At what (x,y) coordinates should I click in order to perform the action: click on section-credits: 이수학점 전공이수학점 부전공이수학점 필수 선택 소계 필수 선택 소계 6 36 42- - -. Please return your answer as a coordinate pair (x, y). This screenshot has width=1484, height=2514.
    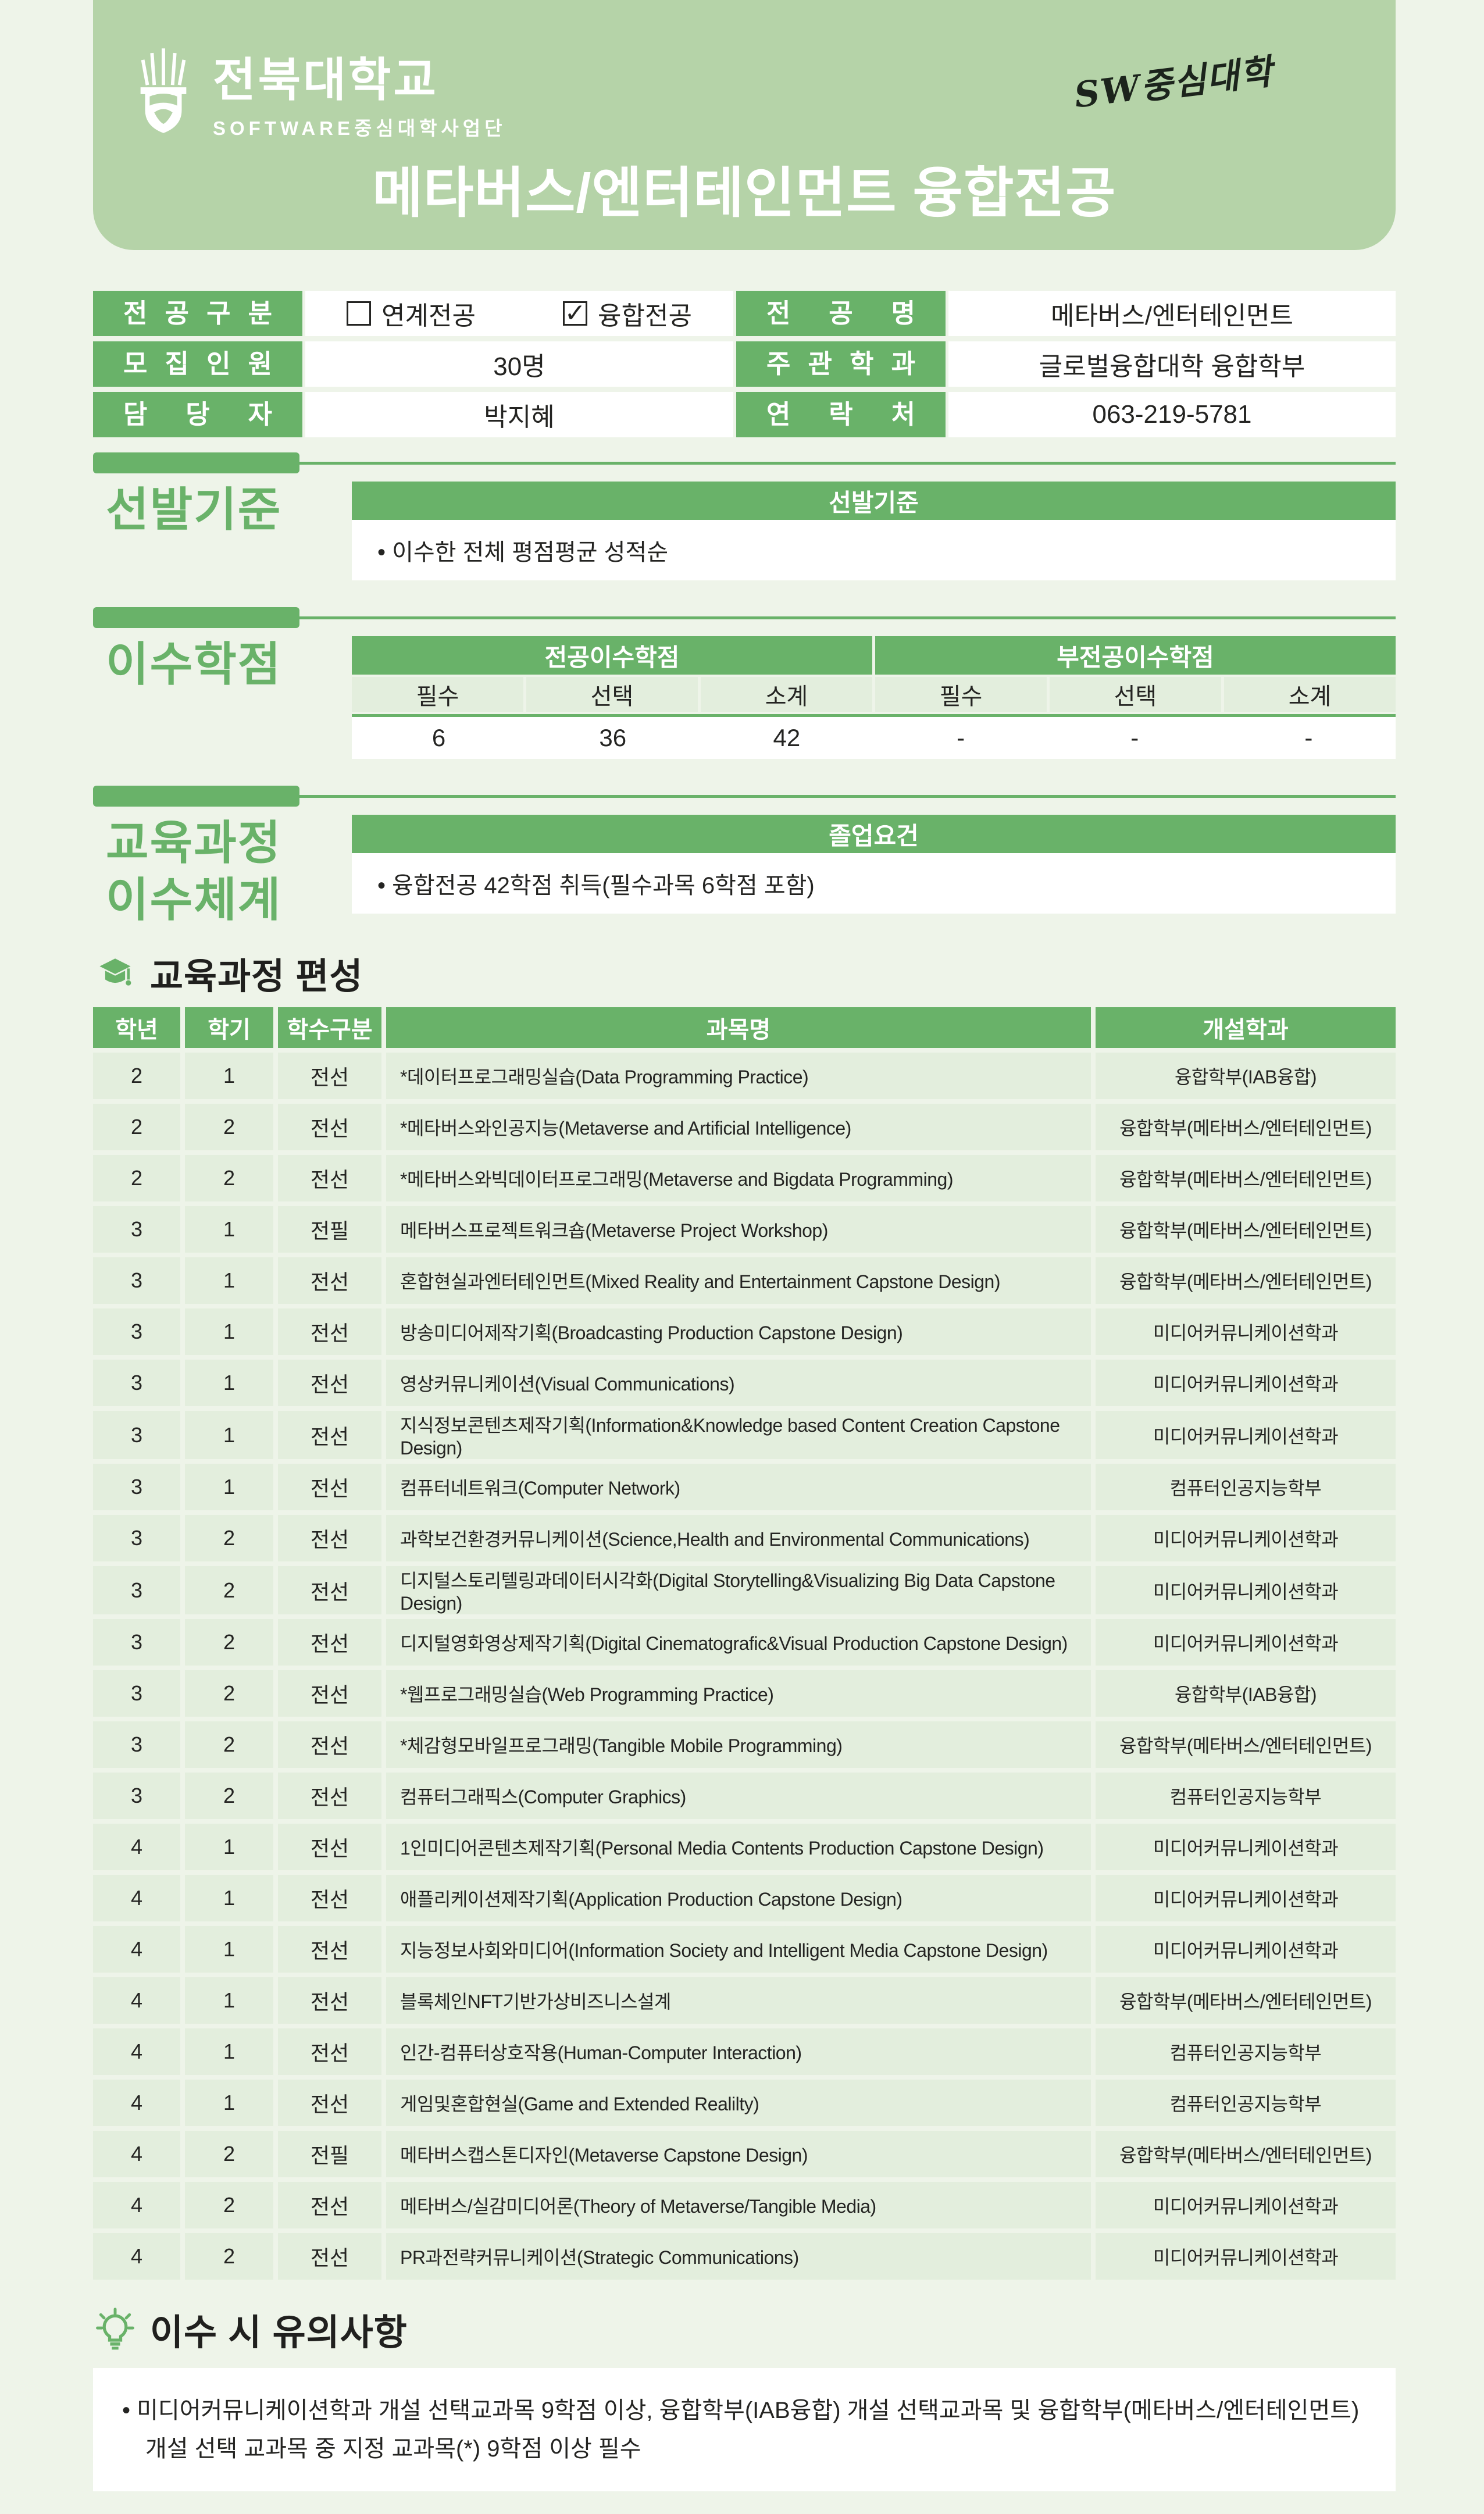
    Looking at the image, I should click on (744, 683).